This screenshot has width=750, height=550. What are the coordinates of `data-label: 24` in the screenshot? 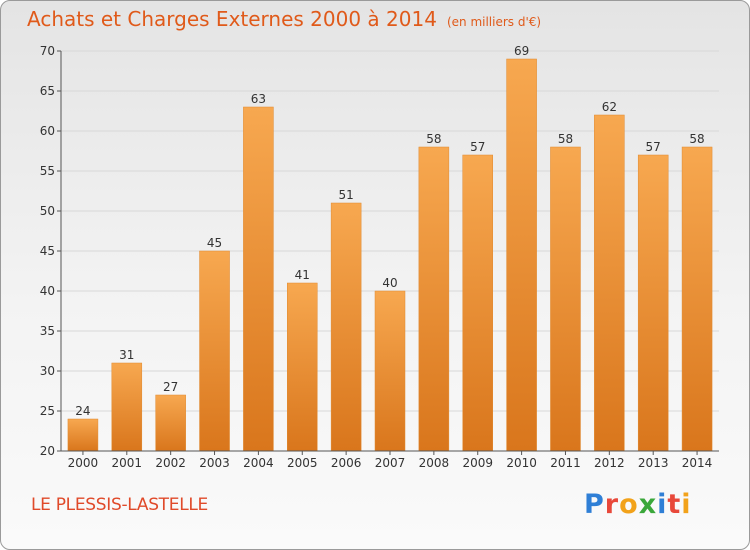 It's located at (82, 411).